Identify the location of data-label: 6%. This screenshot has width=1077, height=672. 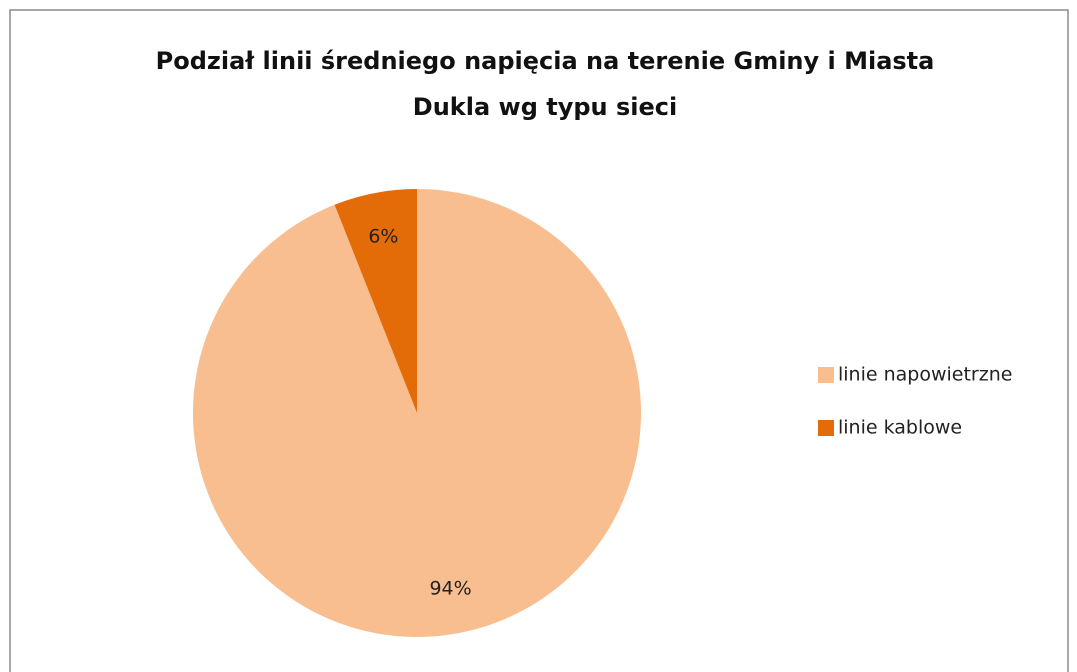
(383, 236).